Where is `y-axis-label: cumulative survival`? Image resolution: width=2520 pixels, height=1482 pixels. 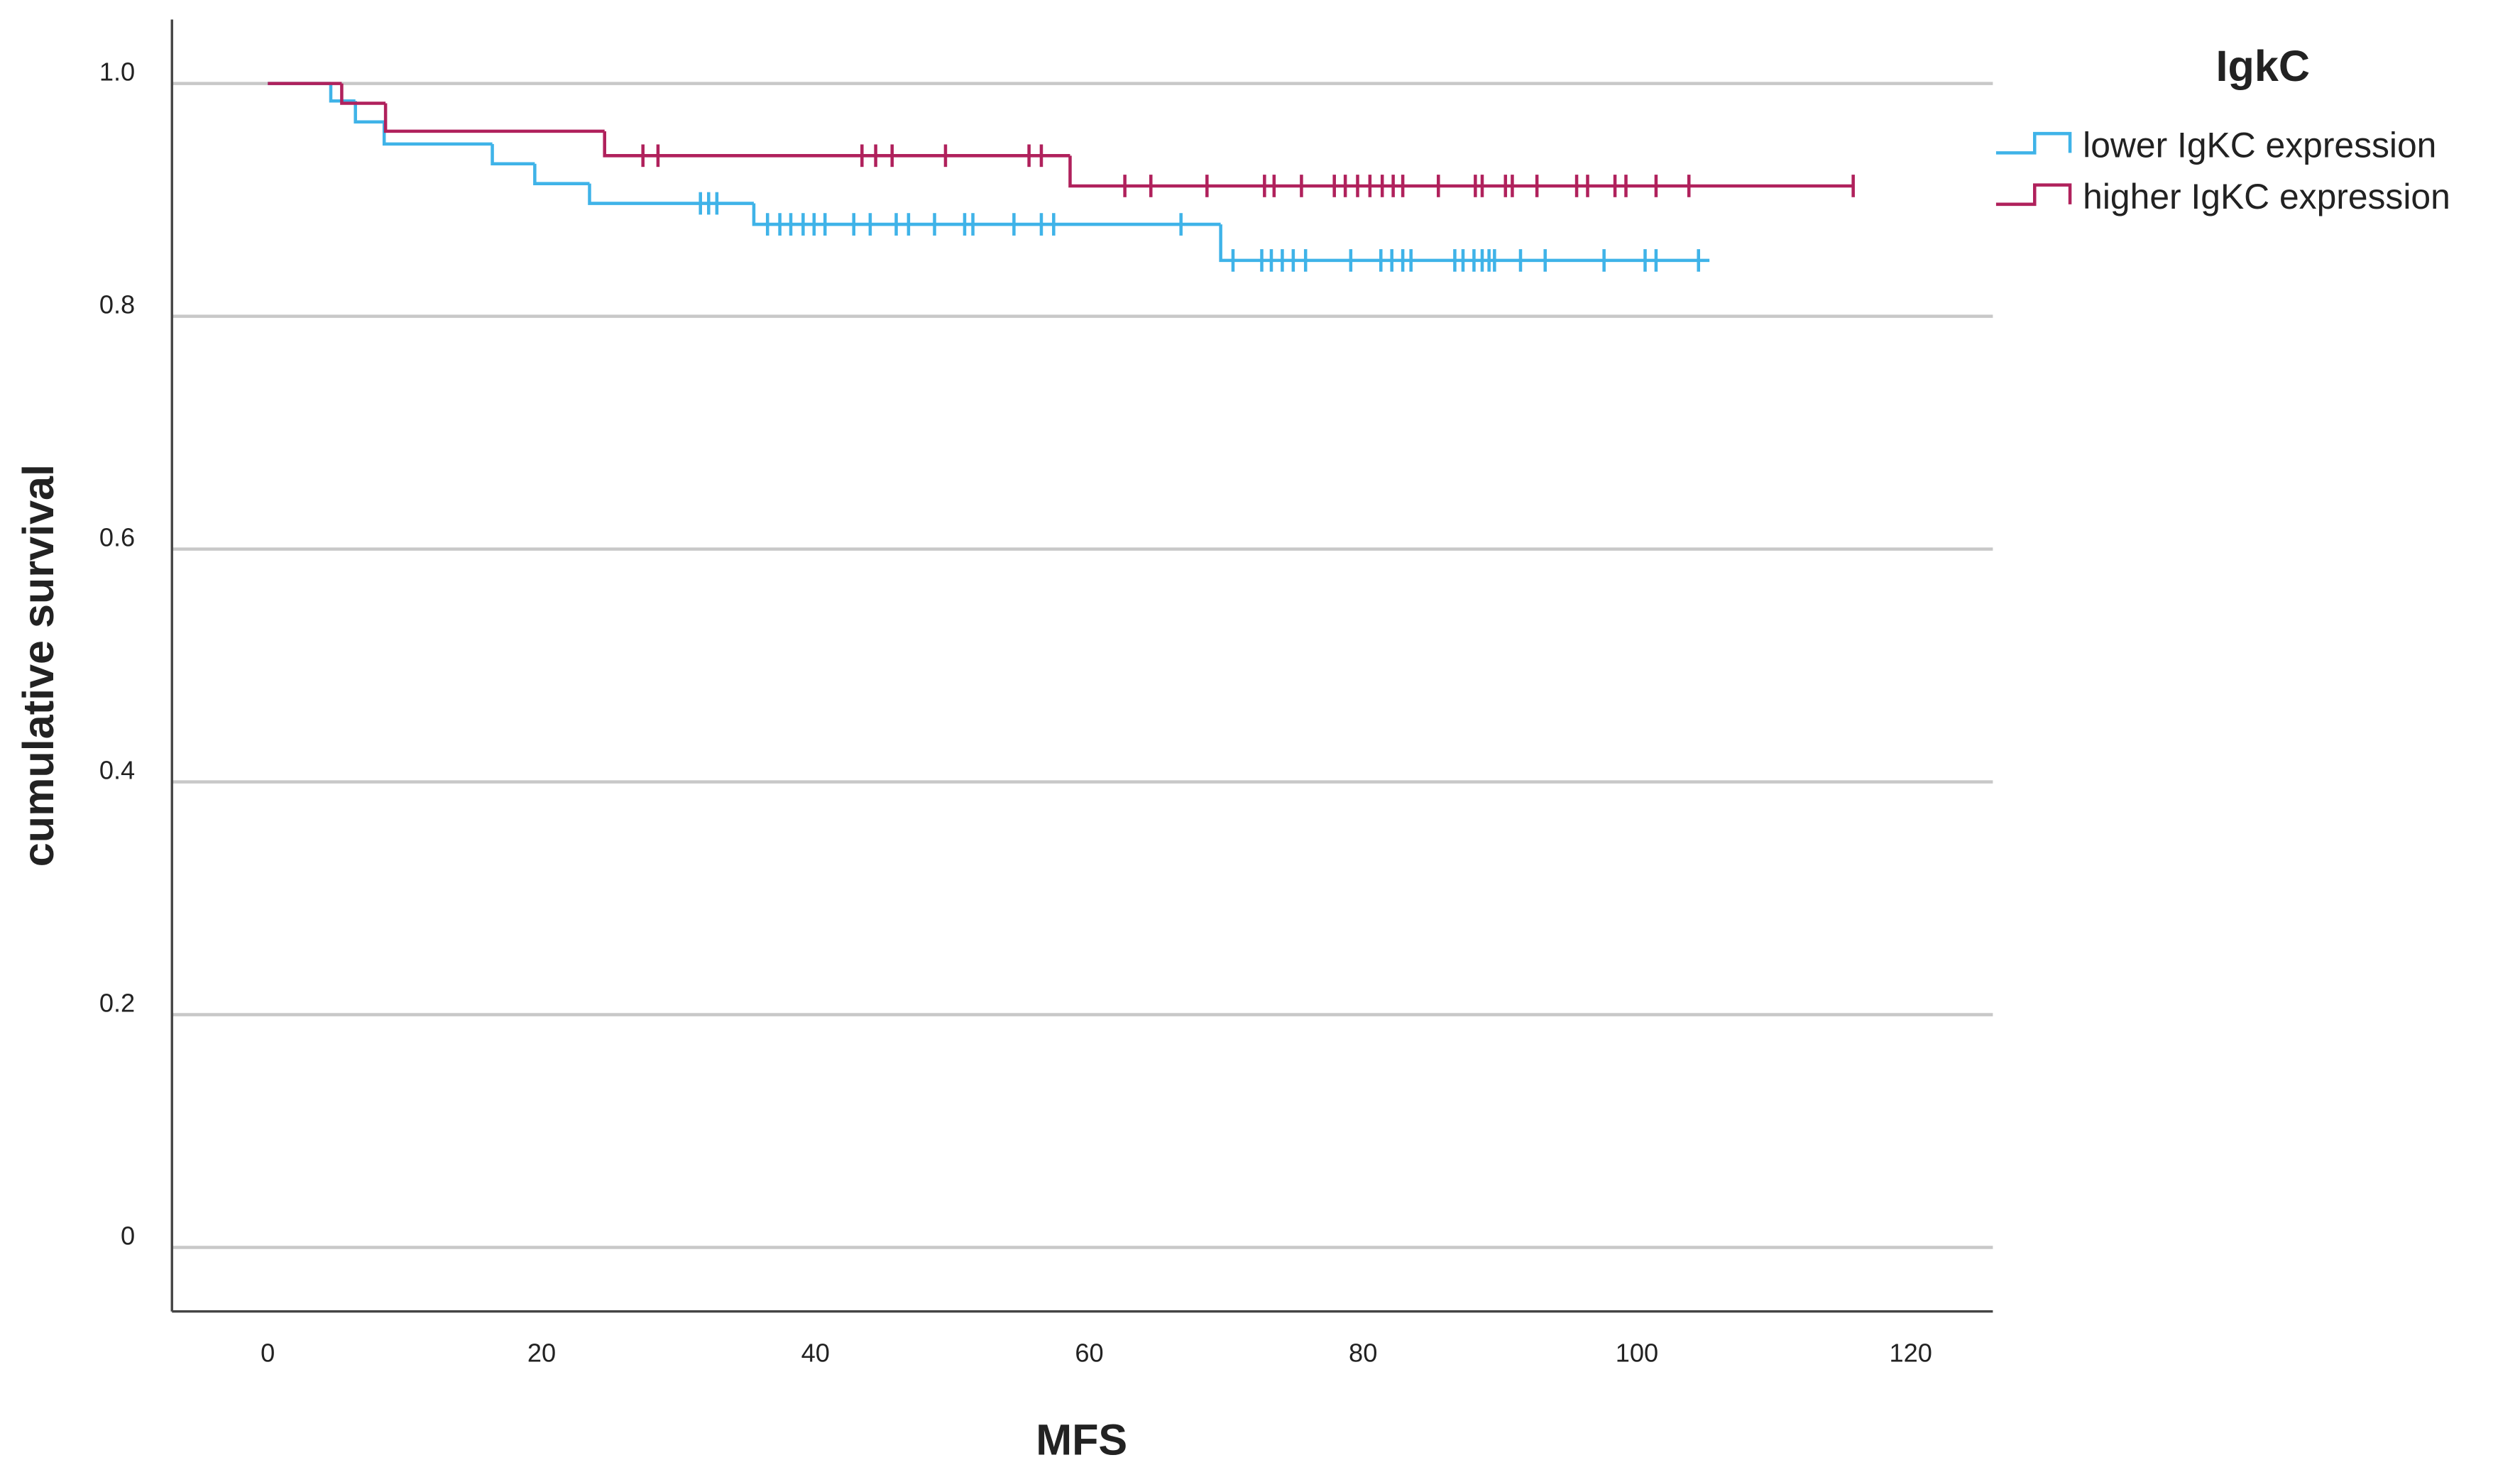
y-axis-label: cumulative survival is located at coordinates (38, 665).